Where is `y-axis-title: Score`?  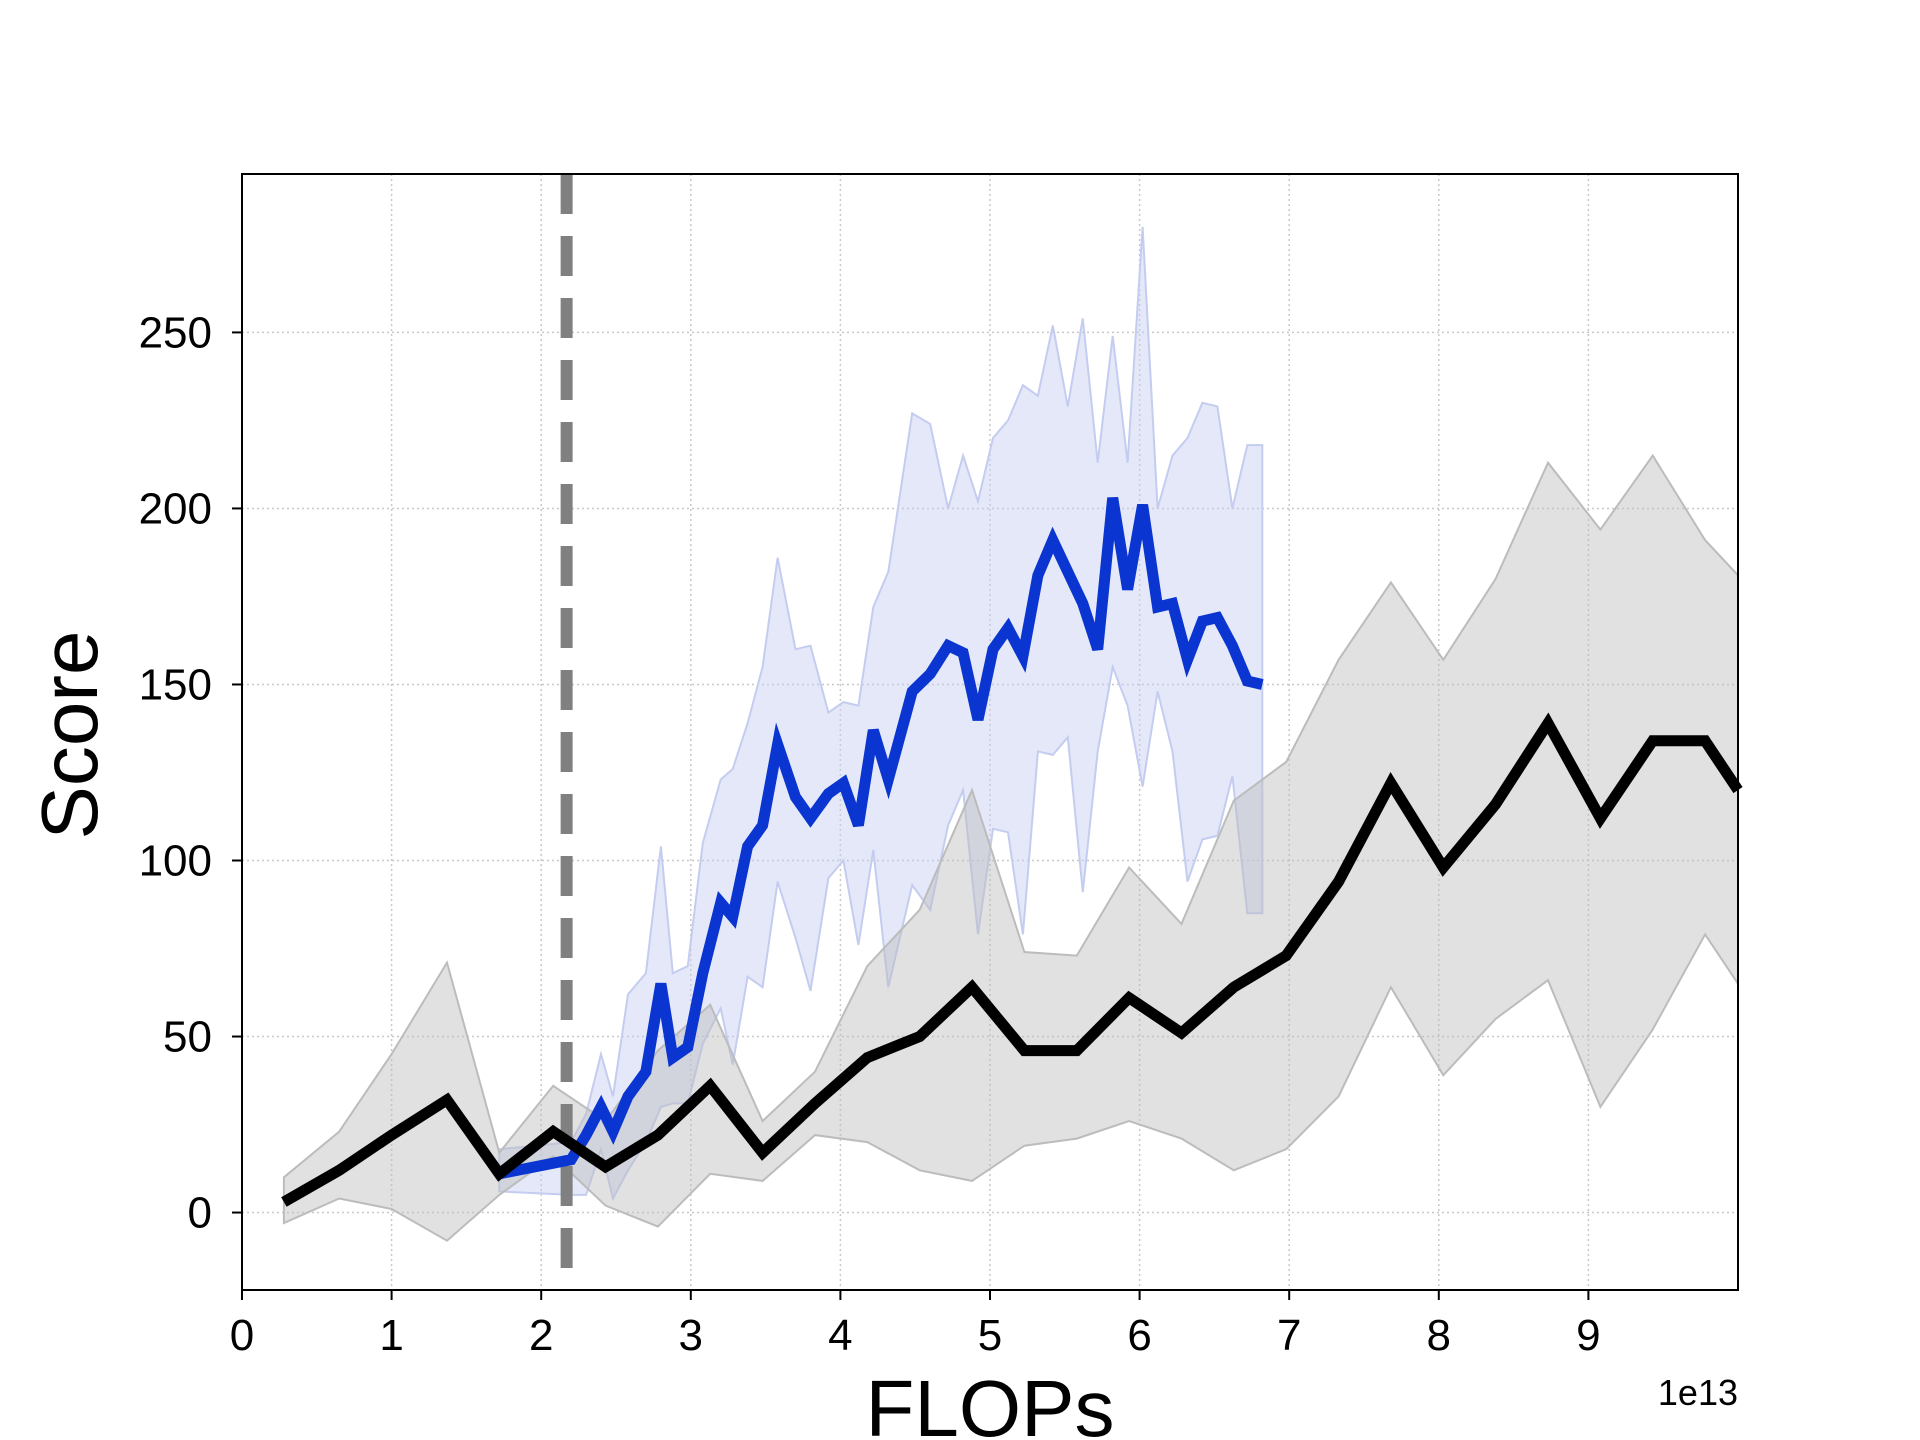
y-axis-title: Score is located at coordinates (69, 735).